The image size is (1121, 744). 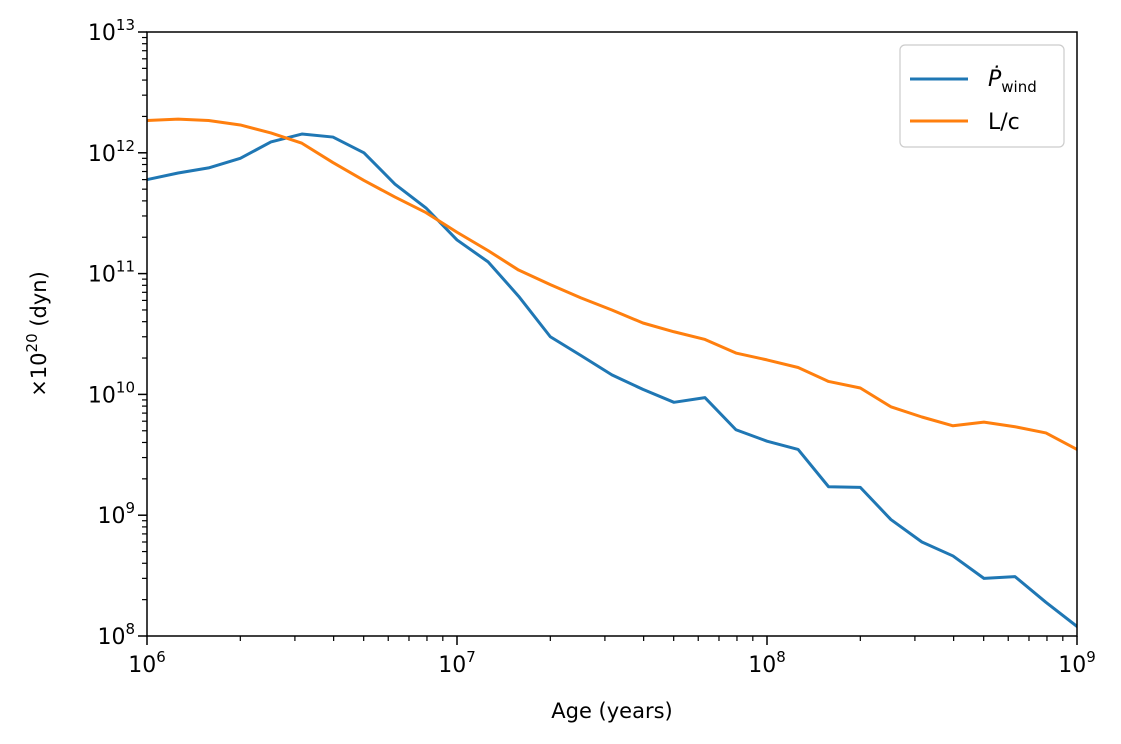 I want to click on legend-label-lc: L/c, so click(x=1004, y=122).